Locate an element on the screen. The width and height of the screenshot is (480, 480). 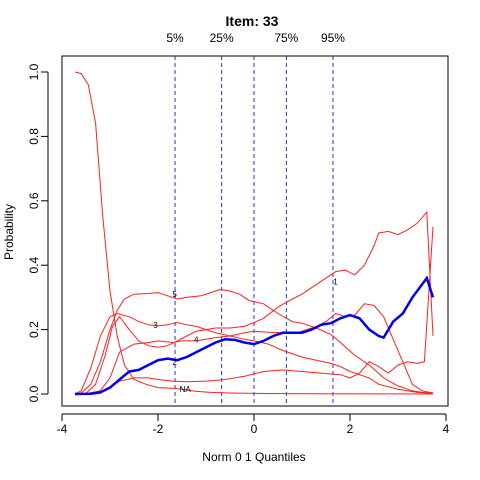
curve-label: 4 is located at coordinates (196, 339).